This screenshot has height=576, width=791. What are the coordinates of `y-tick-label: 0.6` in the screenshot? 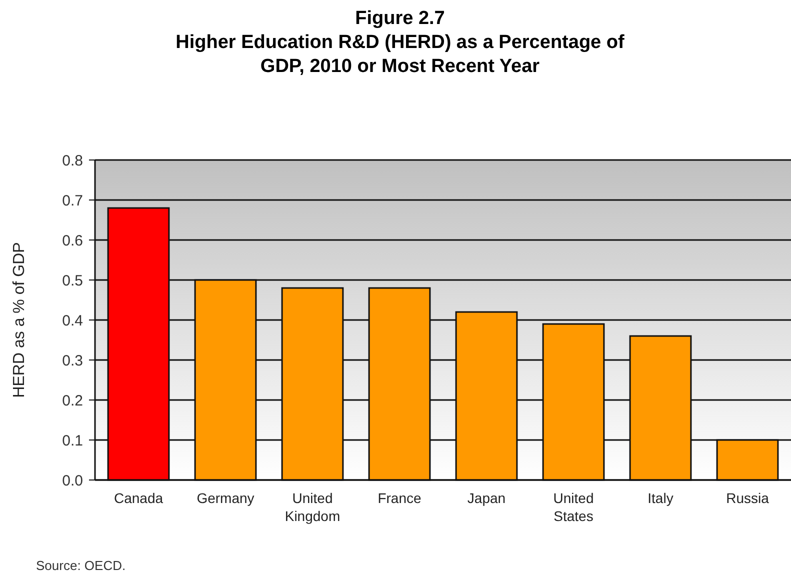 It's located at (72, 241).